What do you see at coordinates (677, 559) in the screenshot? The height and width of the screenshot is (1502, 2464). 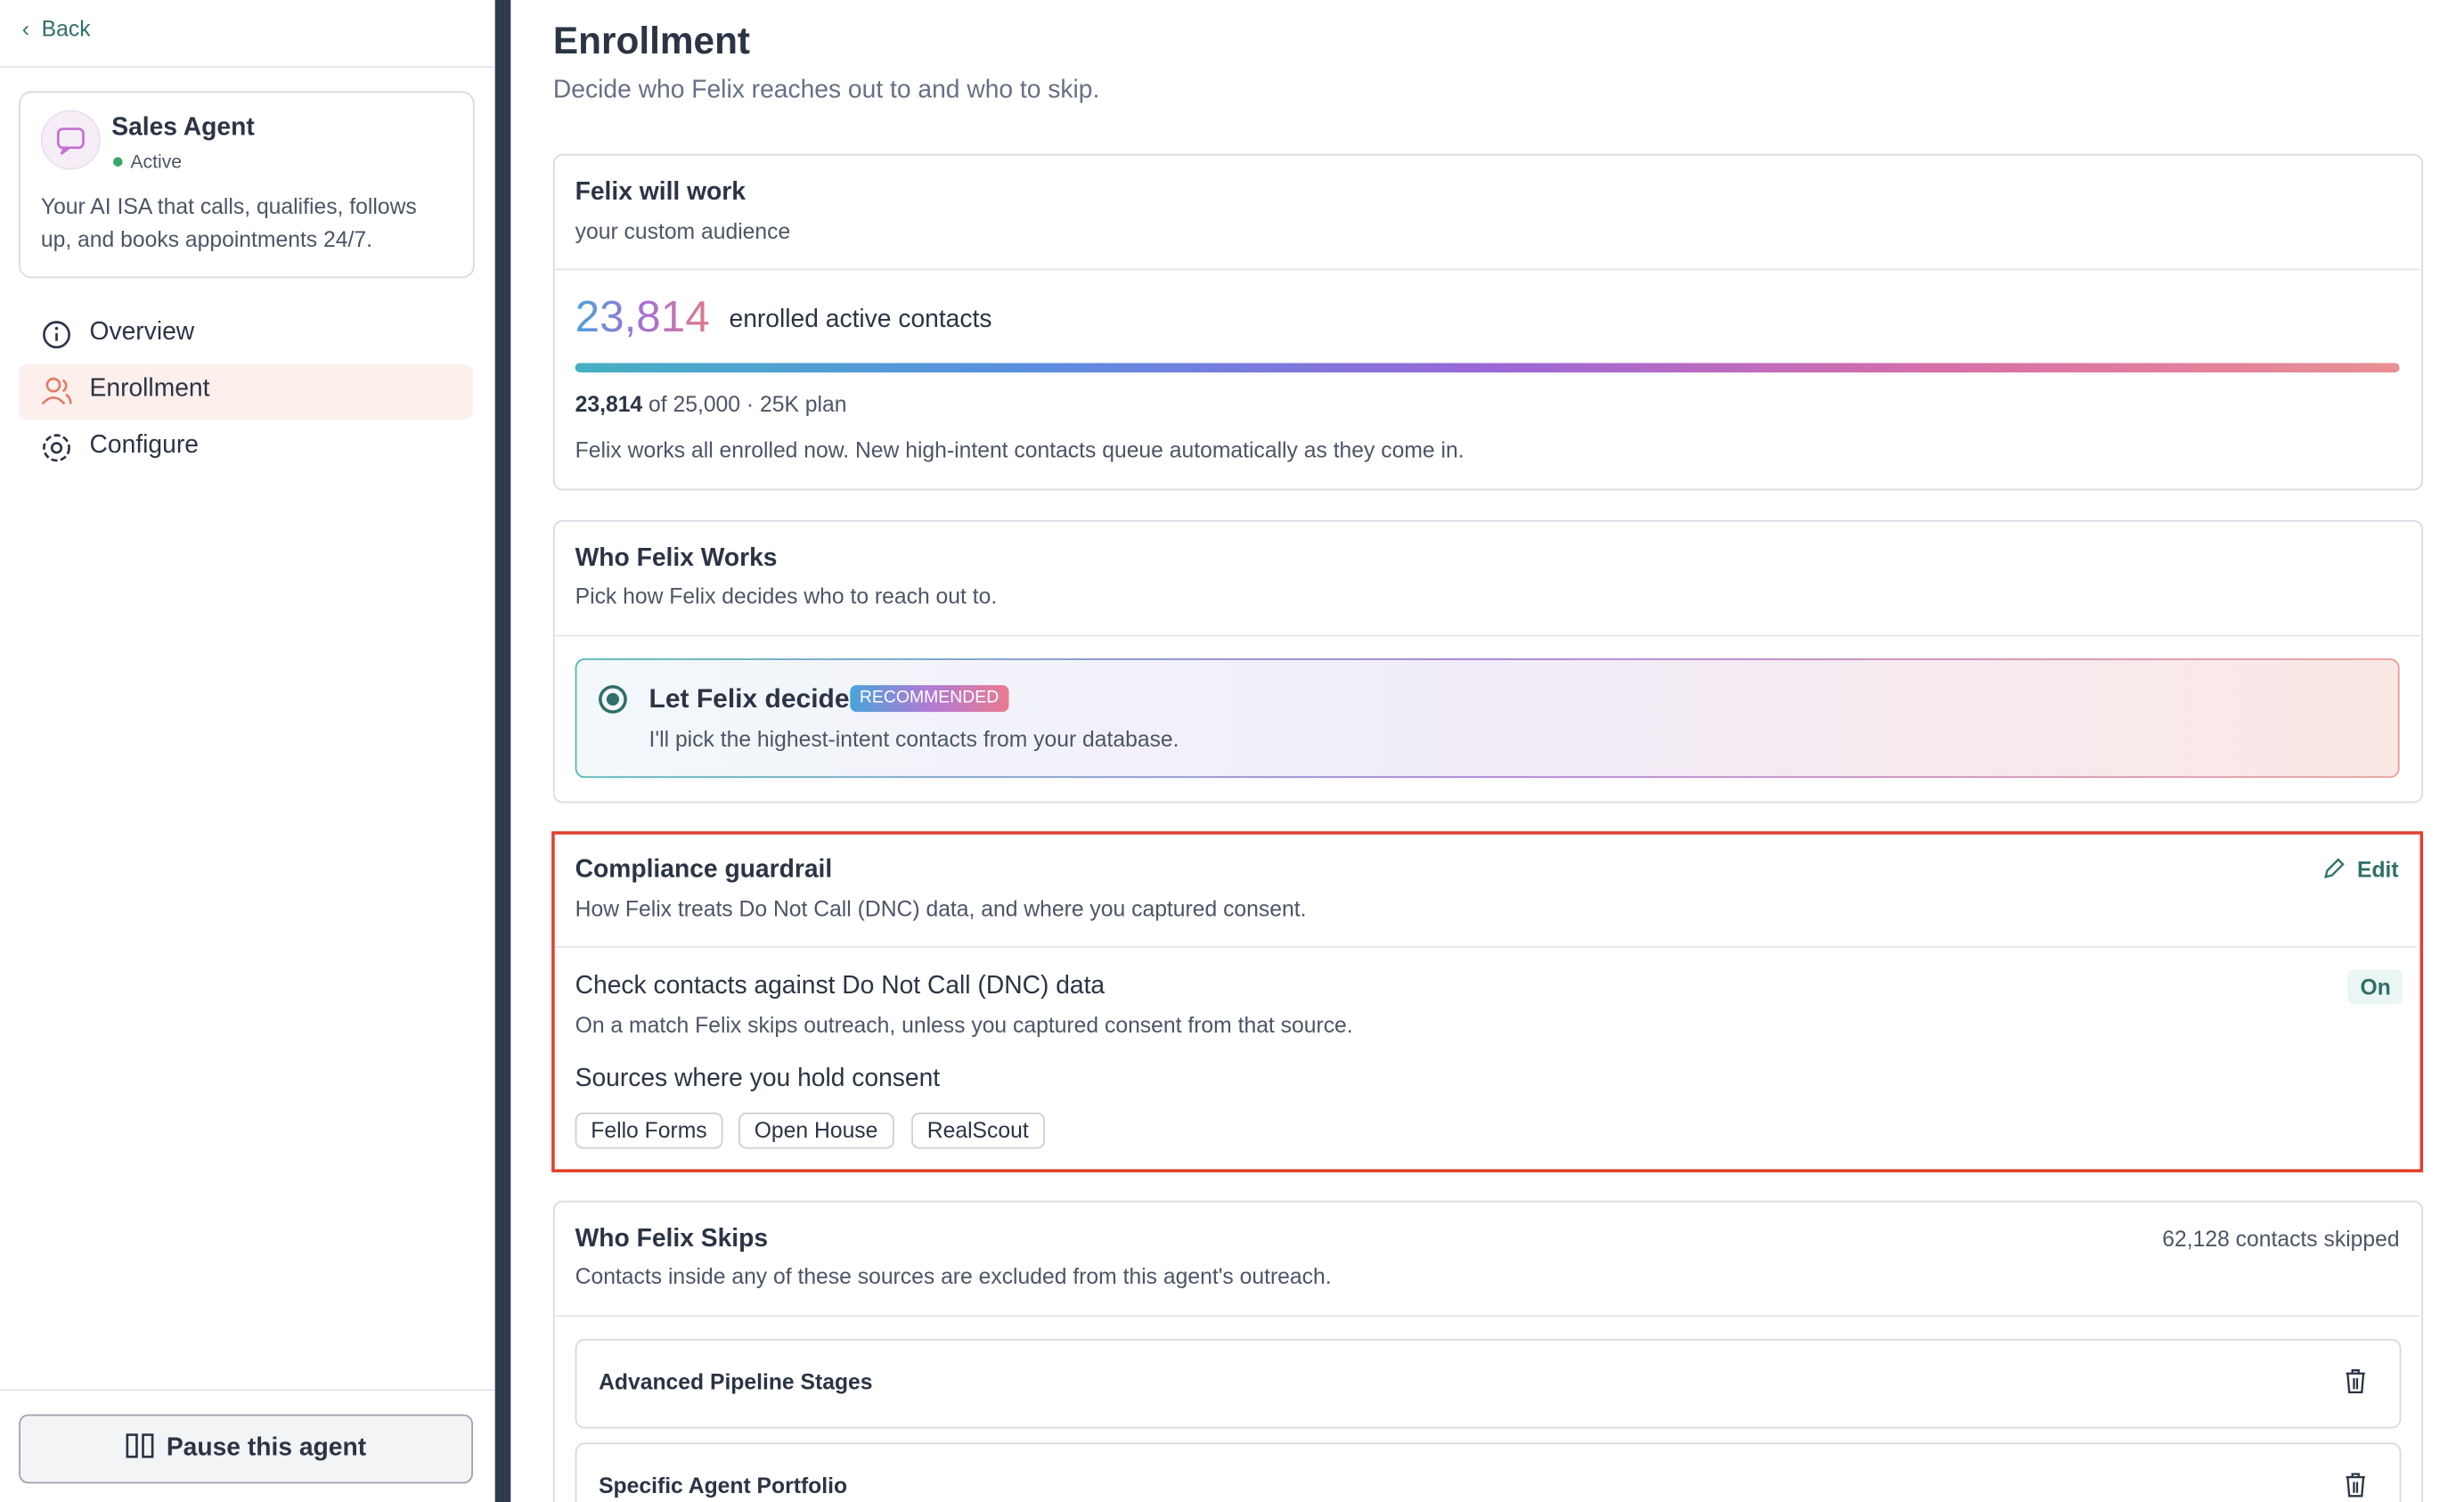 I see `card-title: Who Felix Works` at bounding box center [677, 559].